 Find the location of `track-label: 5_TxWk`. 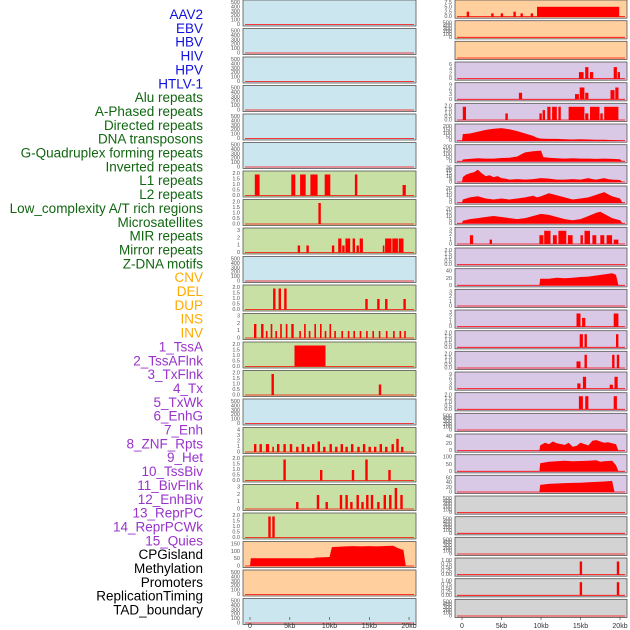

track-label: 5_TxWk is located at coordinates (178, 402).